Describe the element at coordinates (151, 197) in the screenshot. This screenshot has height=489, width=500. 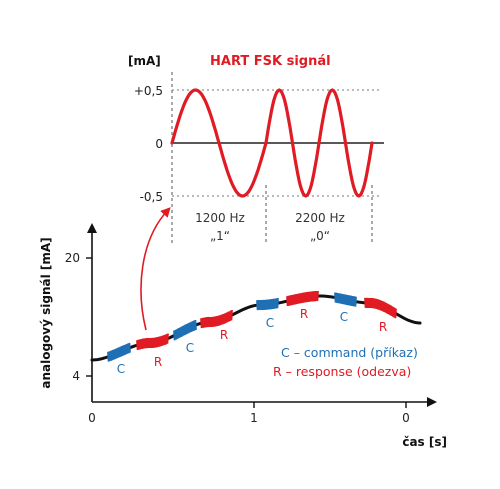
I see `fsk-tick-minus: -0,5` at that location.